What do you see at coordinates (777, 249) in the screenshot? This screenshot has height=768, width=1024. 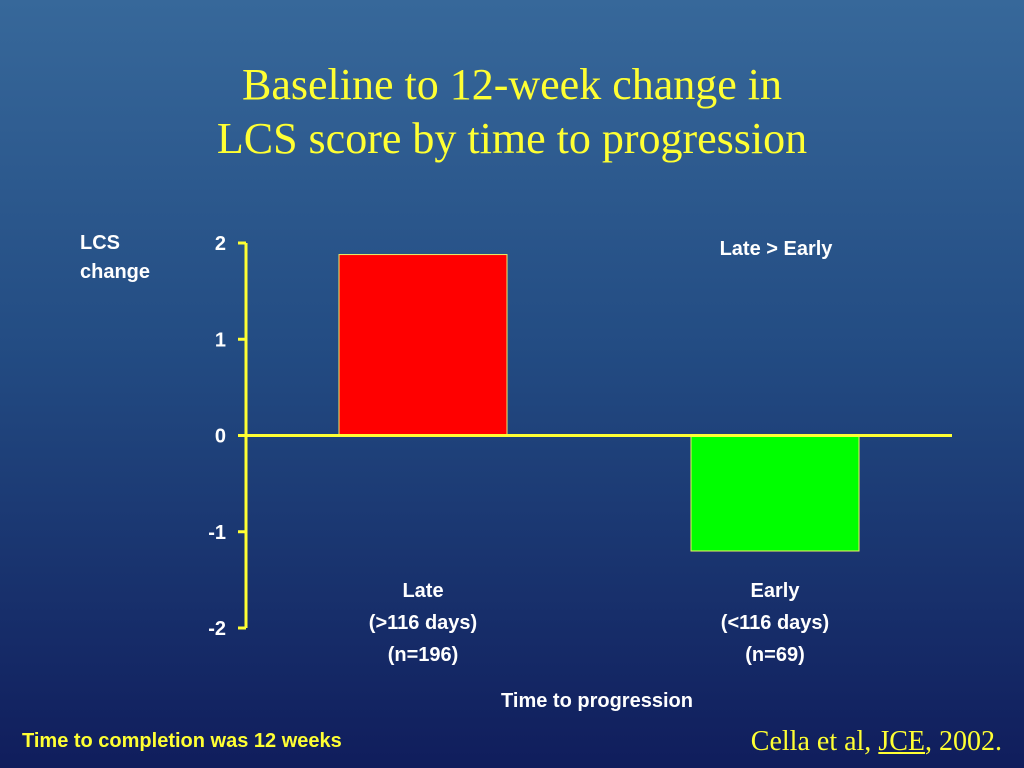 I see `annotation-late-early: Late > Early` at bounding box center [777, 249].